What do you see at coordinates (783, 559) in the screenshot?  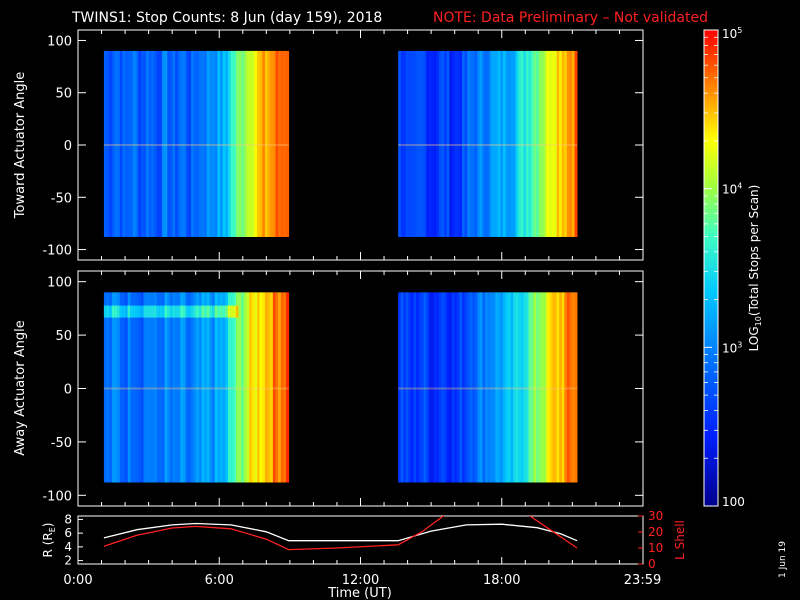 I see `run-date-stamp: 1 Jun 19` at bounding box center [783, 559].